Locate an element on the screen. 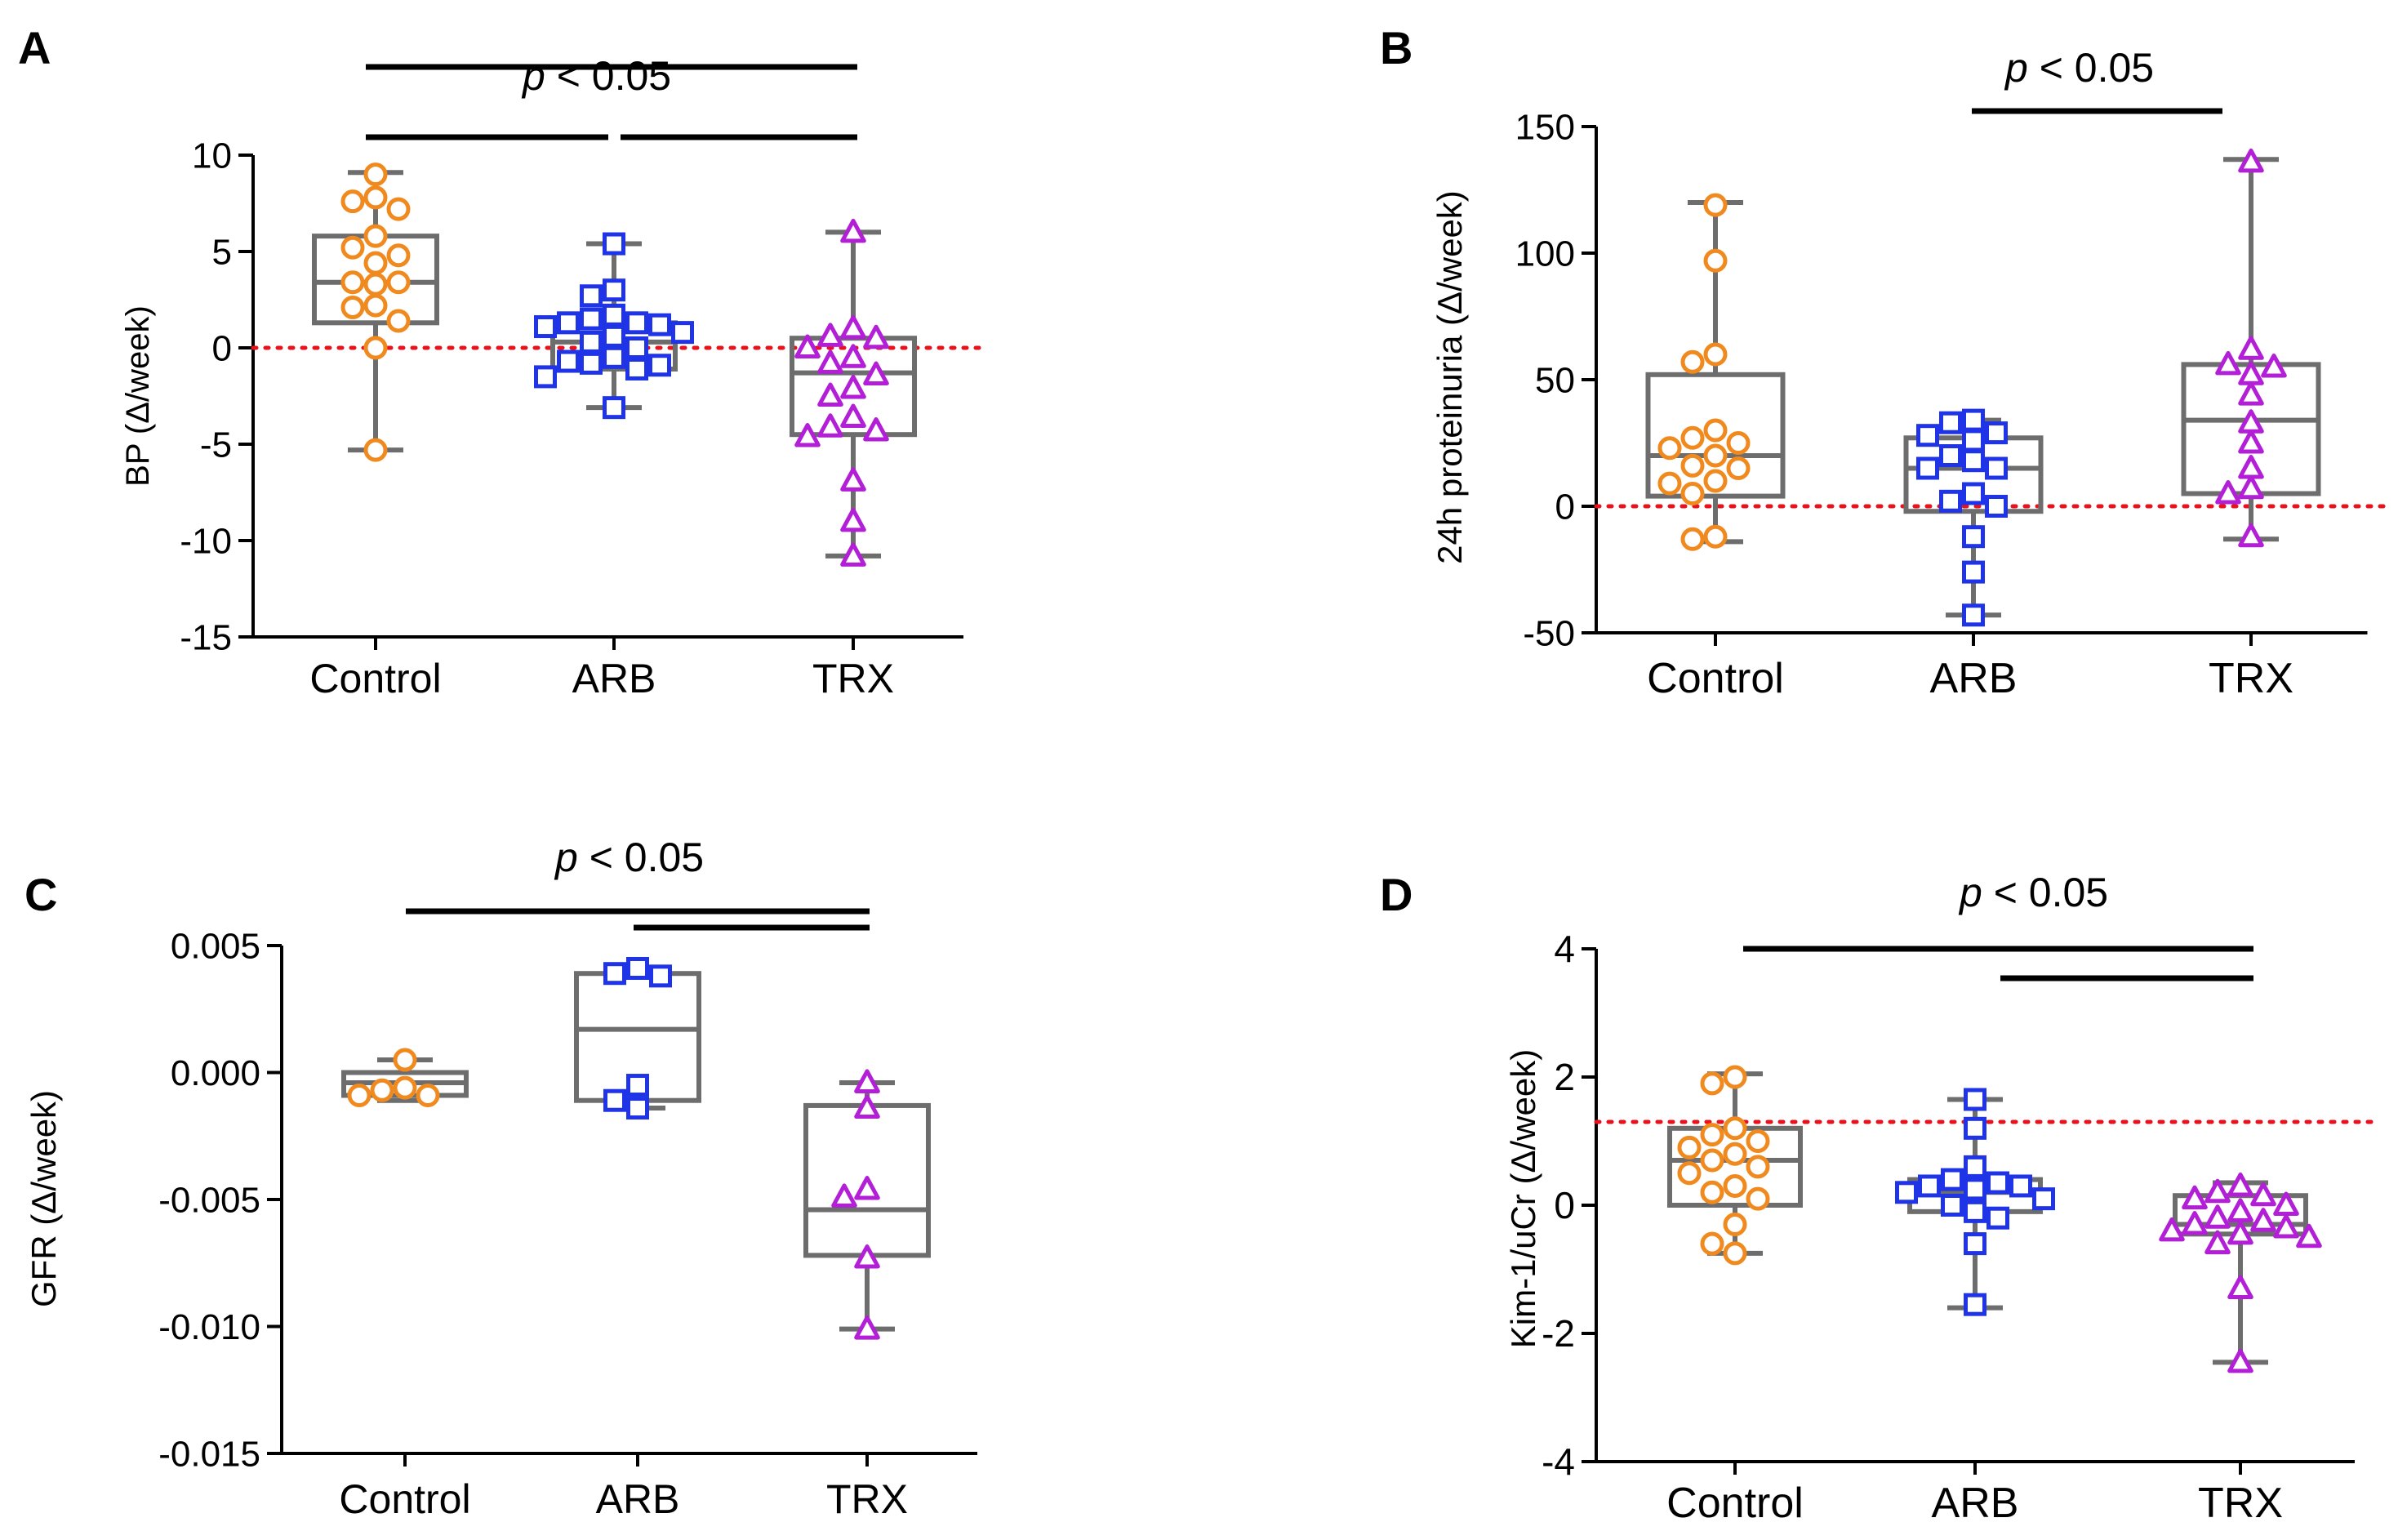 Image resolution: width=2398 pixels, height=1540 pixels. panel-letter: C is located at coordinates (40, 894).